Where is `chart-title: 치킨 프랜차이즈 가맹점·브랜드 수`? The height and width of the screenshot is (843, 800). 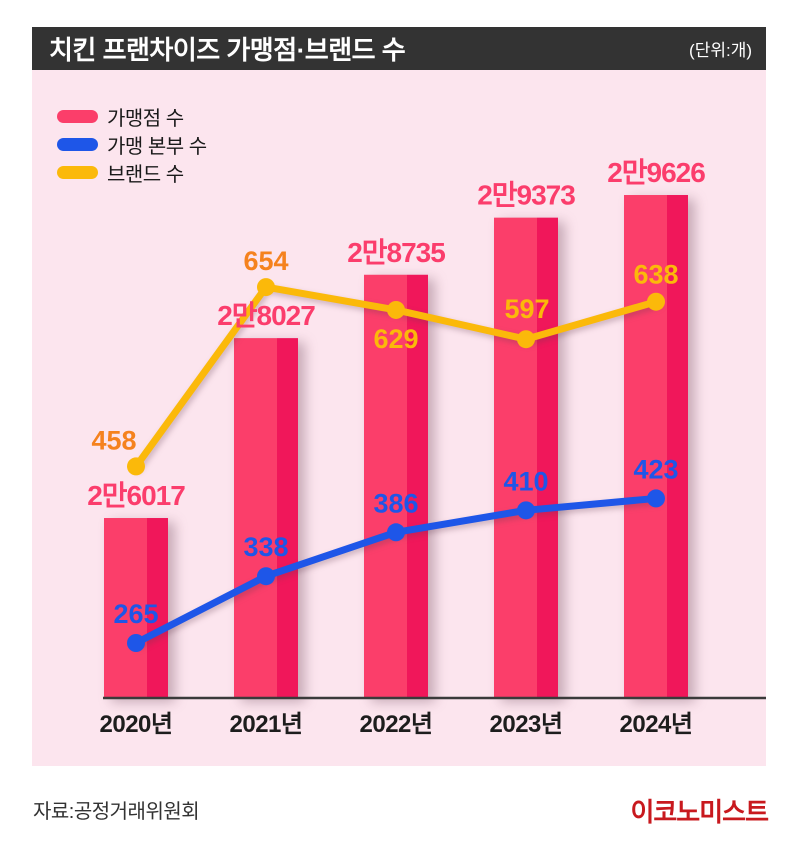
chart-title: 치킨 프랜차이즈 가맹점·브랜드 수 is located at coordinates (227, 50).